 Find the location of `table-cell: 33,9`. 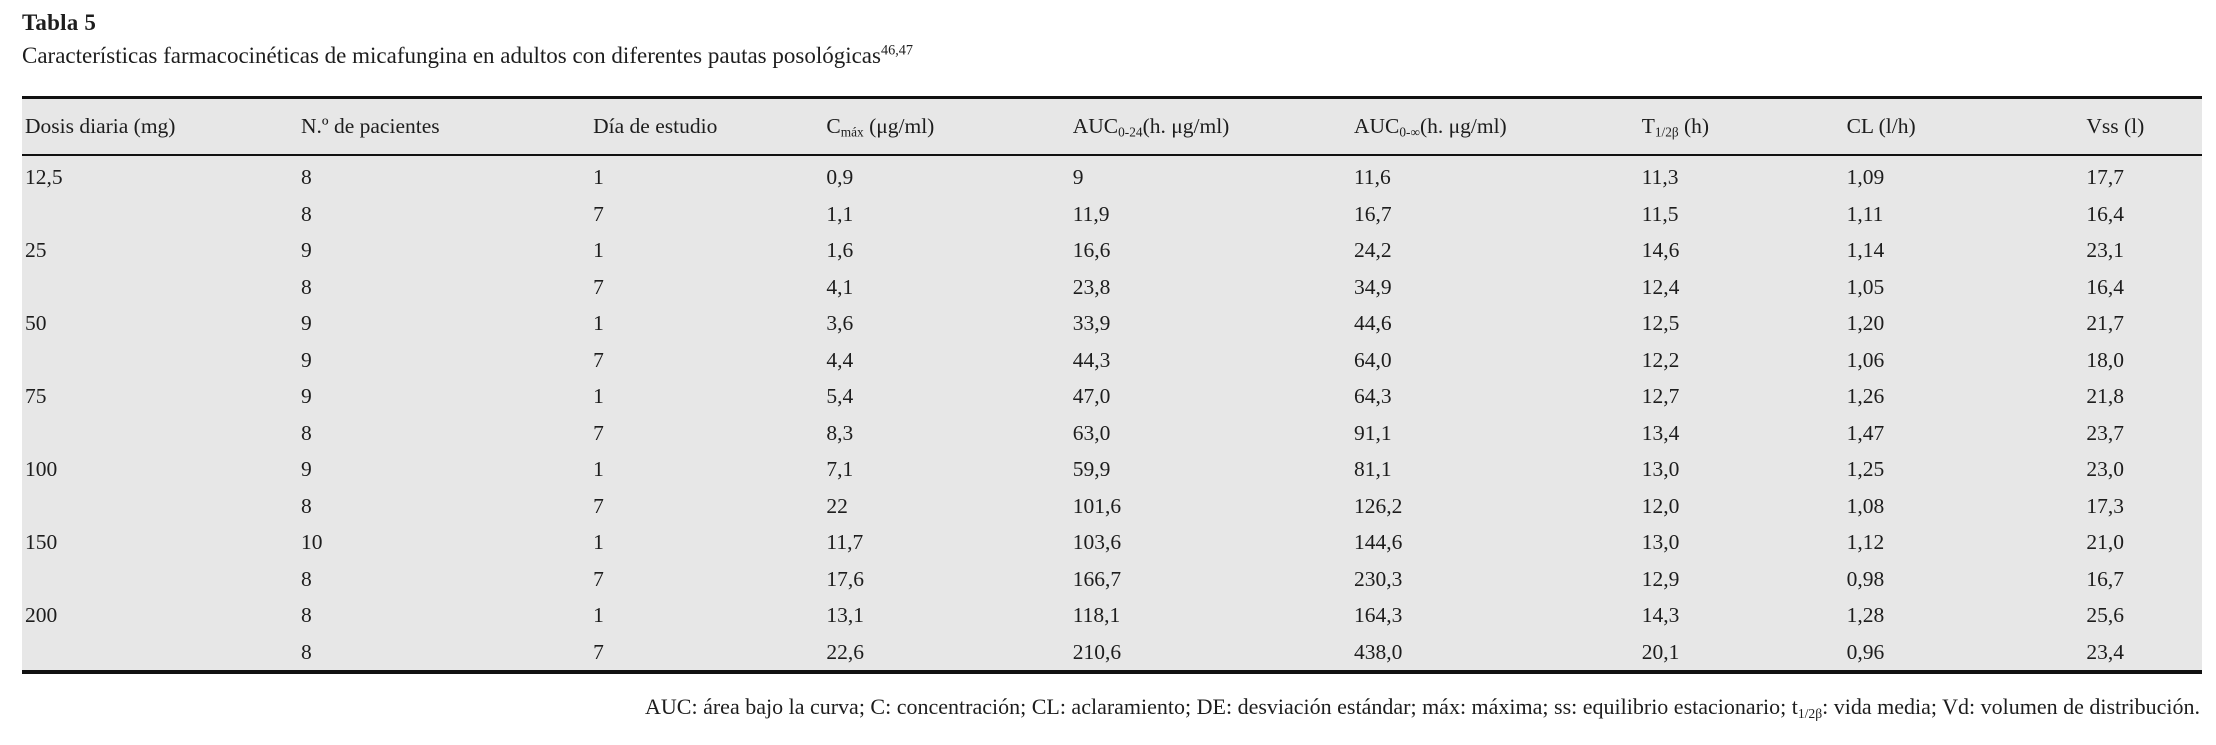

table-cell: 33,9 is located at coordinates (1091, 323).